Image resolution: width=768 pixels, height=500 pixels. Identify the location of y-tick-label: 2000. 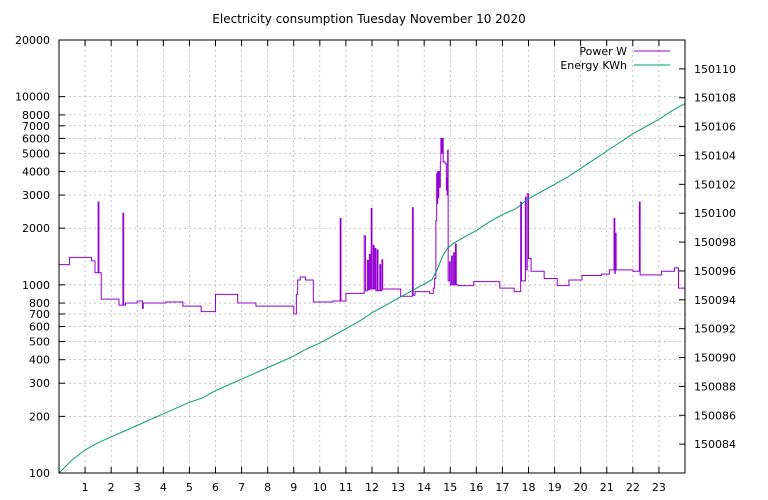
(36, 228).